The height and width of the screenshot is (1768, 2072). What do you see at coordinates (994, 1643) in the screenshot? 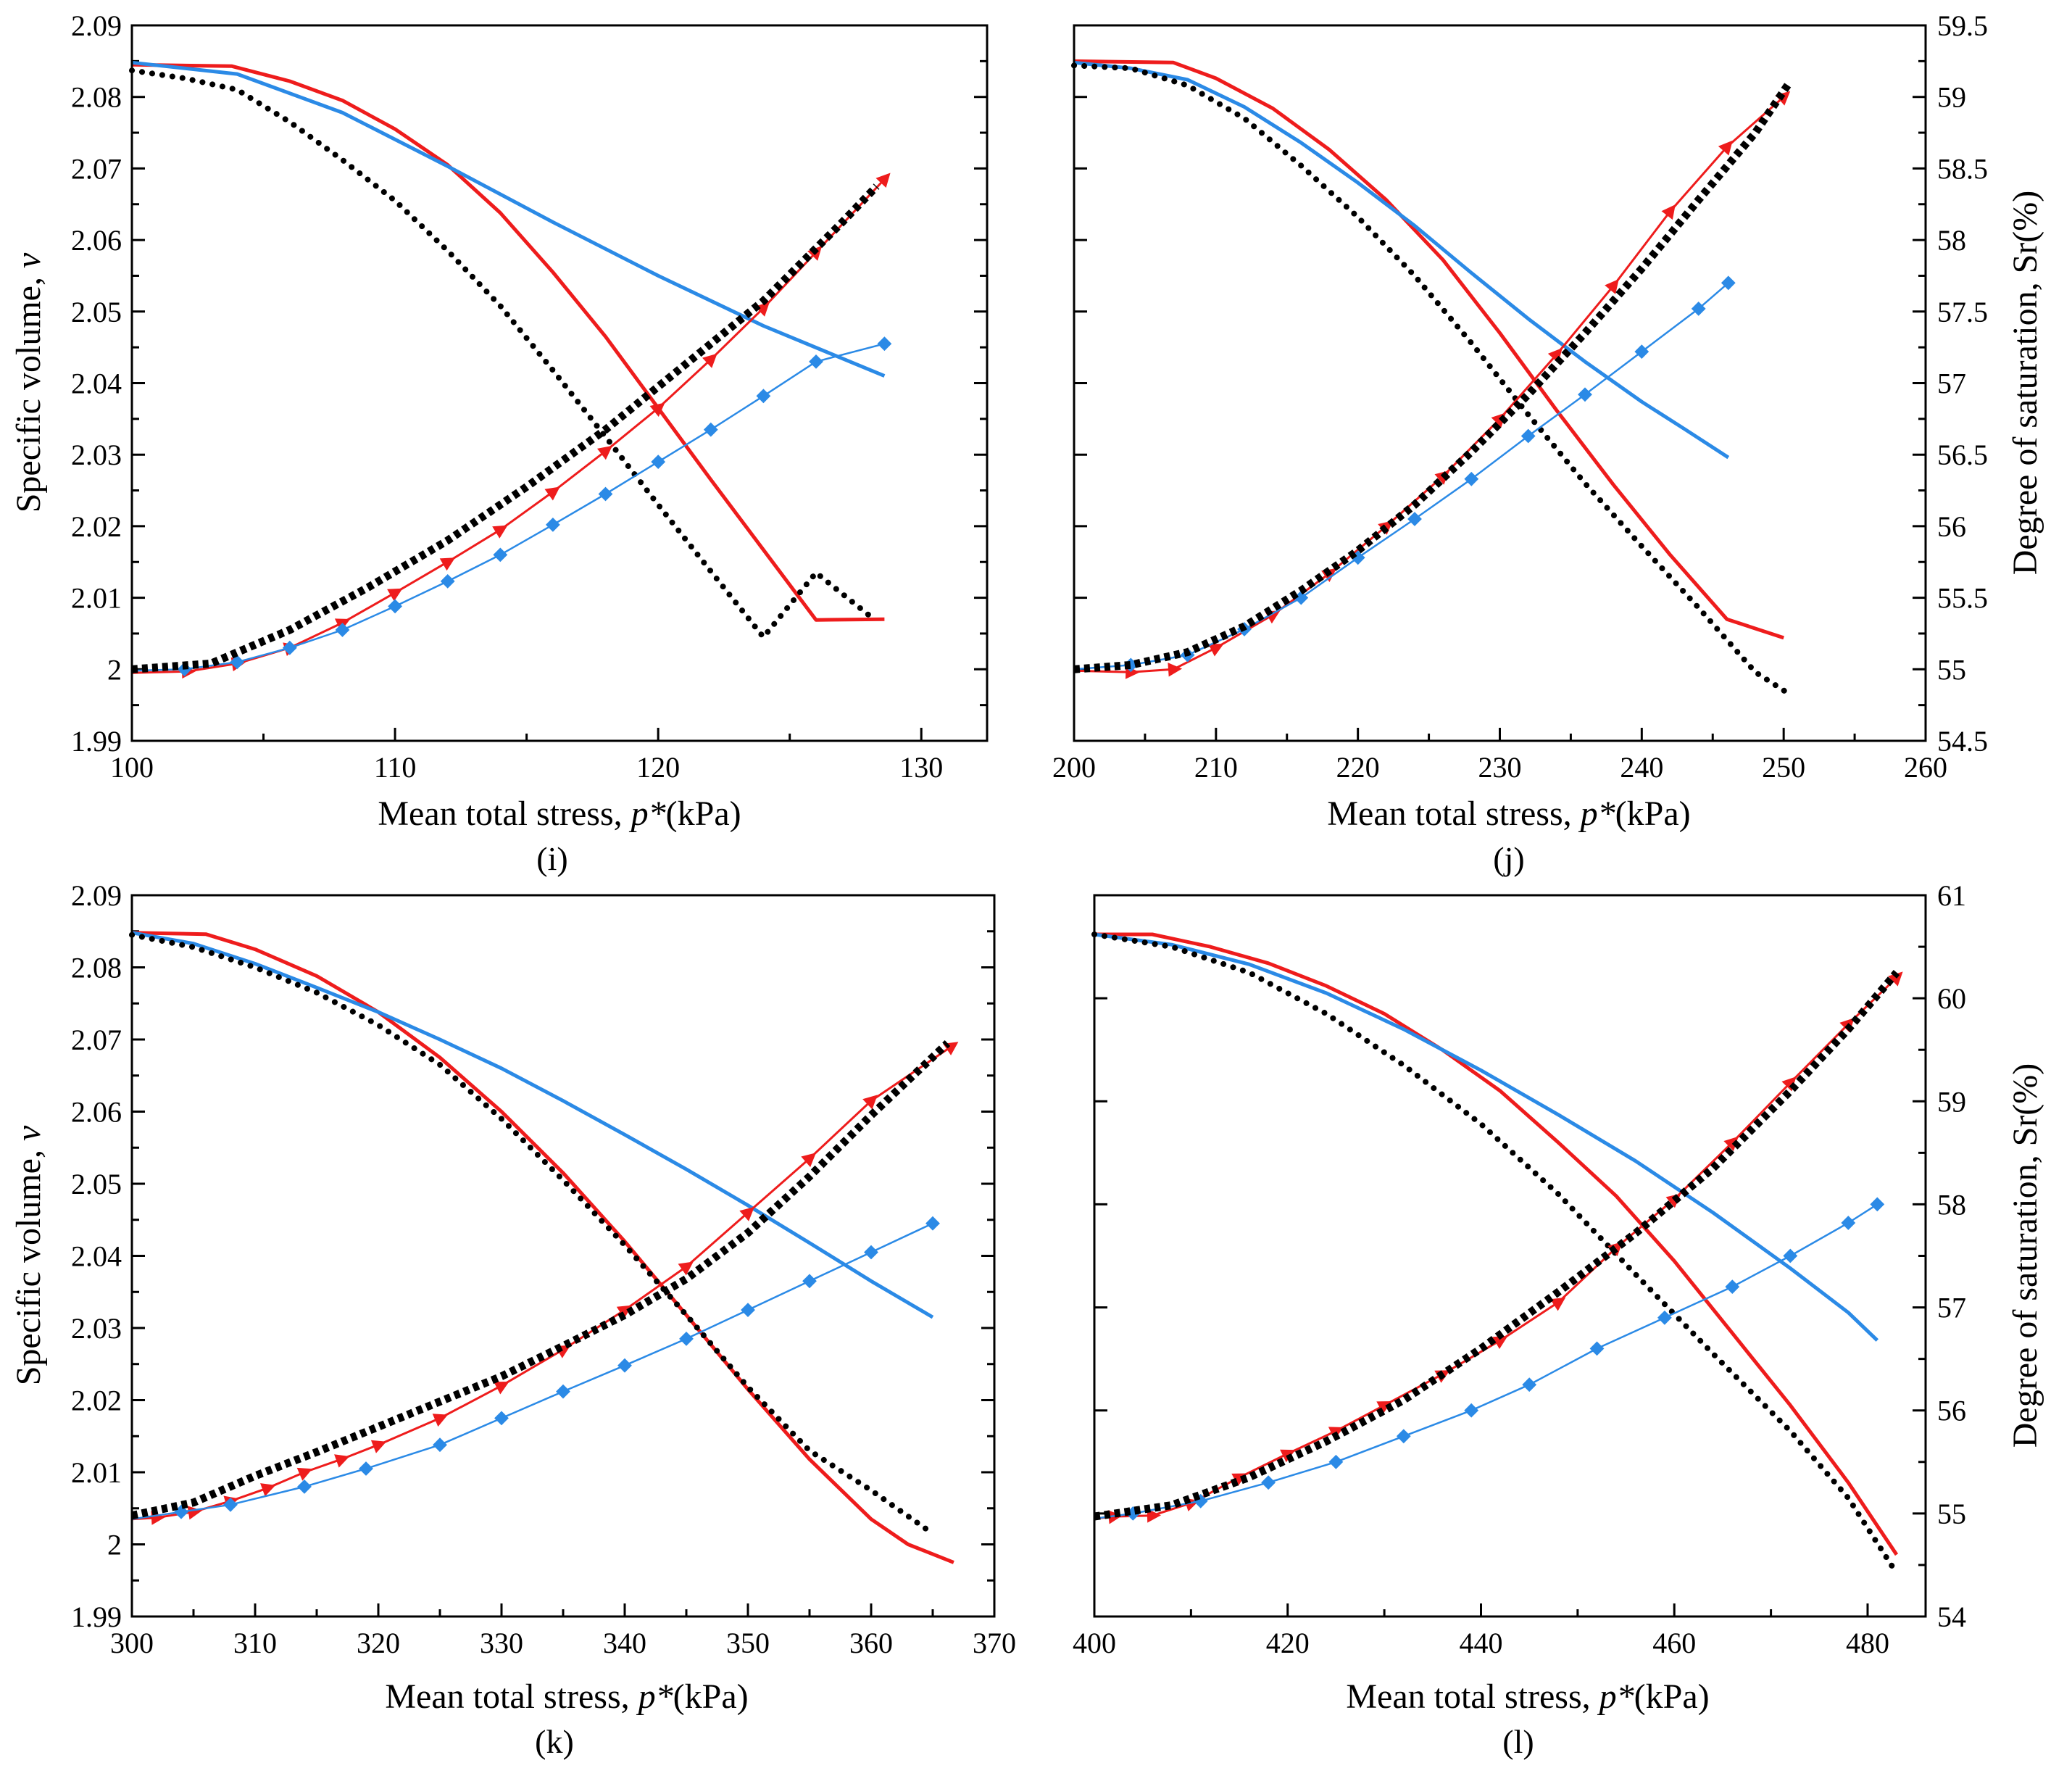
I see `x-tick-label-k: 370` at bounding box center [994, 1643].